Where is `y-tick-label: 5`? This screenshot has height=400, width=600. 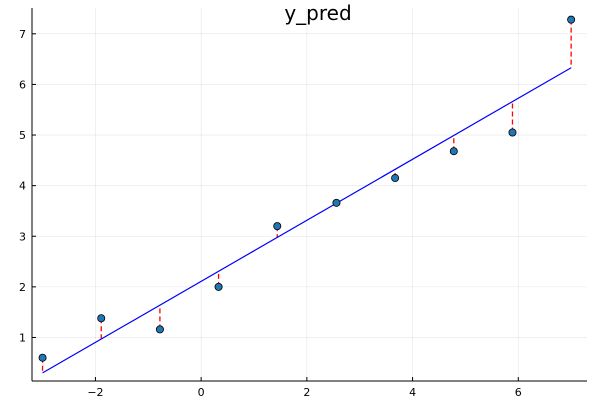
y-tick-label: 5 is located at coordinates (22, 135).